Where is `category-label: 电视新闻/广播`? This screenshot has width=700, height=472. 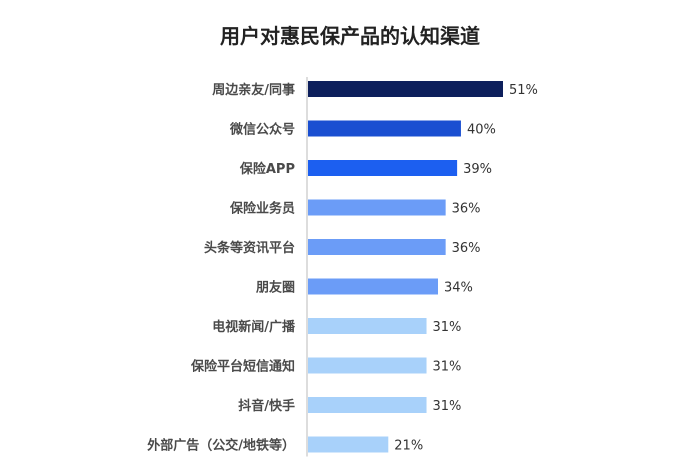
category-label: 电视新闻/广播 is located at coordinates (254, 327).